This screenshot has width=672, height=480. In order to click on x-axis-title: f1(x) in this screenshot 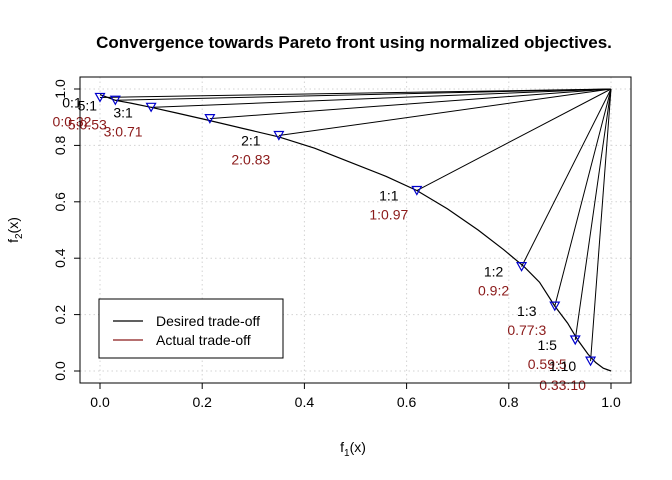, I will do `click(353, 449)`.